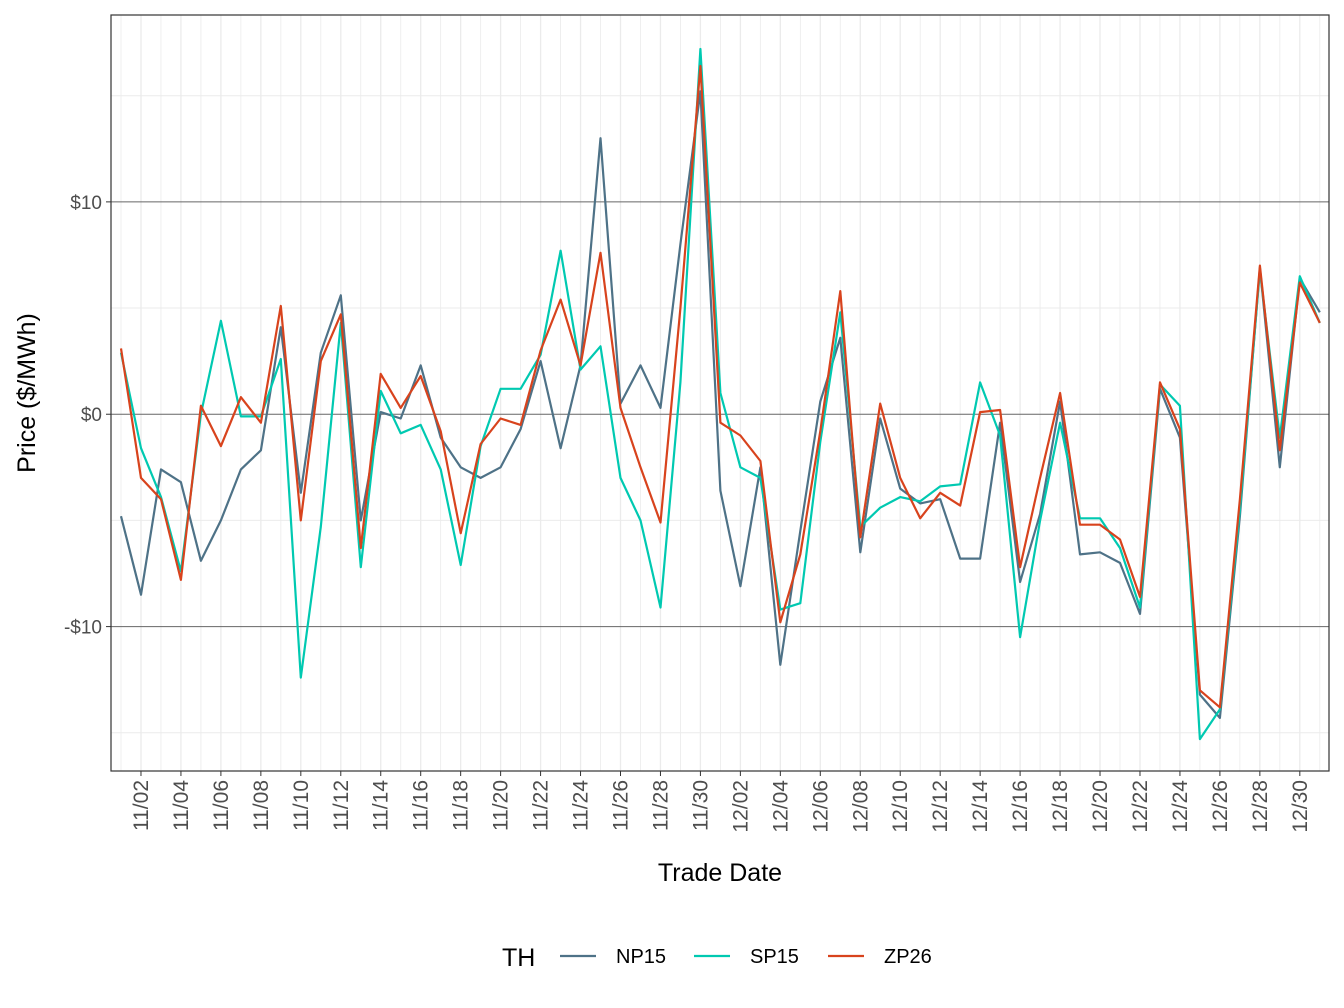 The image size is (1344, 1008). I want to click on x-tick-label: 11/24, so click(581, 805).